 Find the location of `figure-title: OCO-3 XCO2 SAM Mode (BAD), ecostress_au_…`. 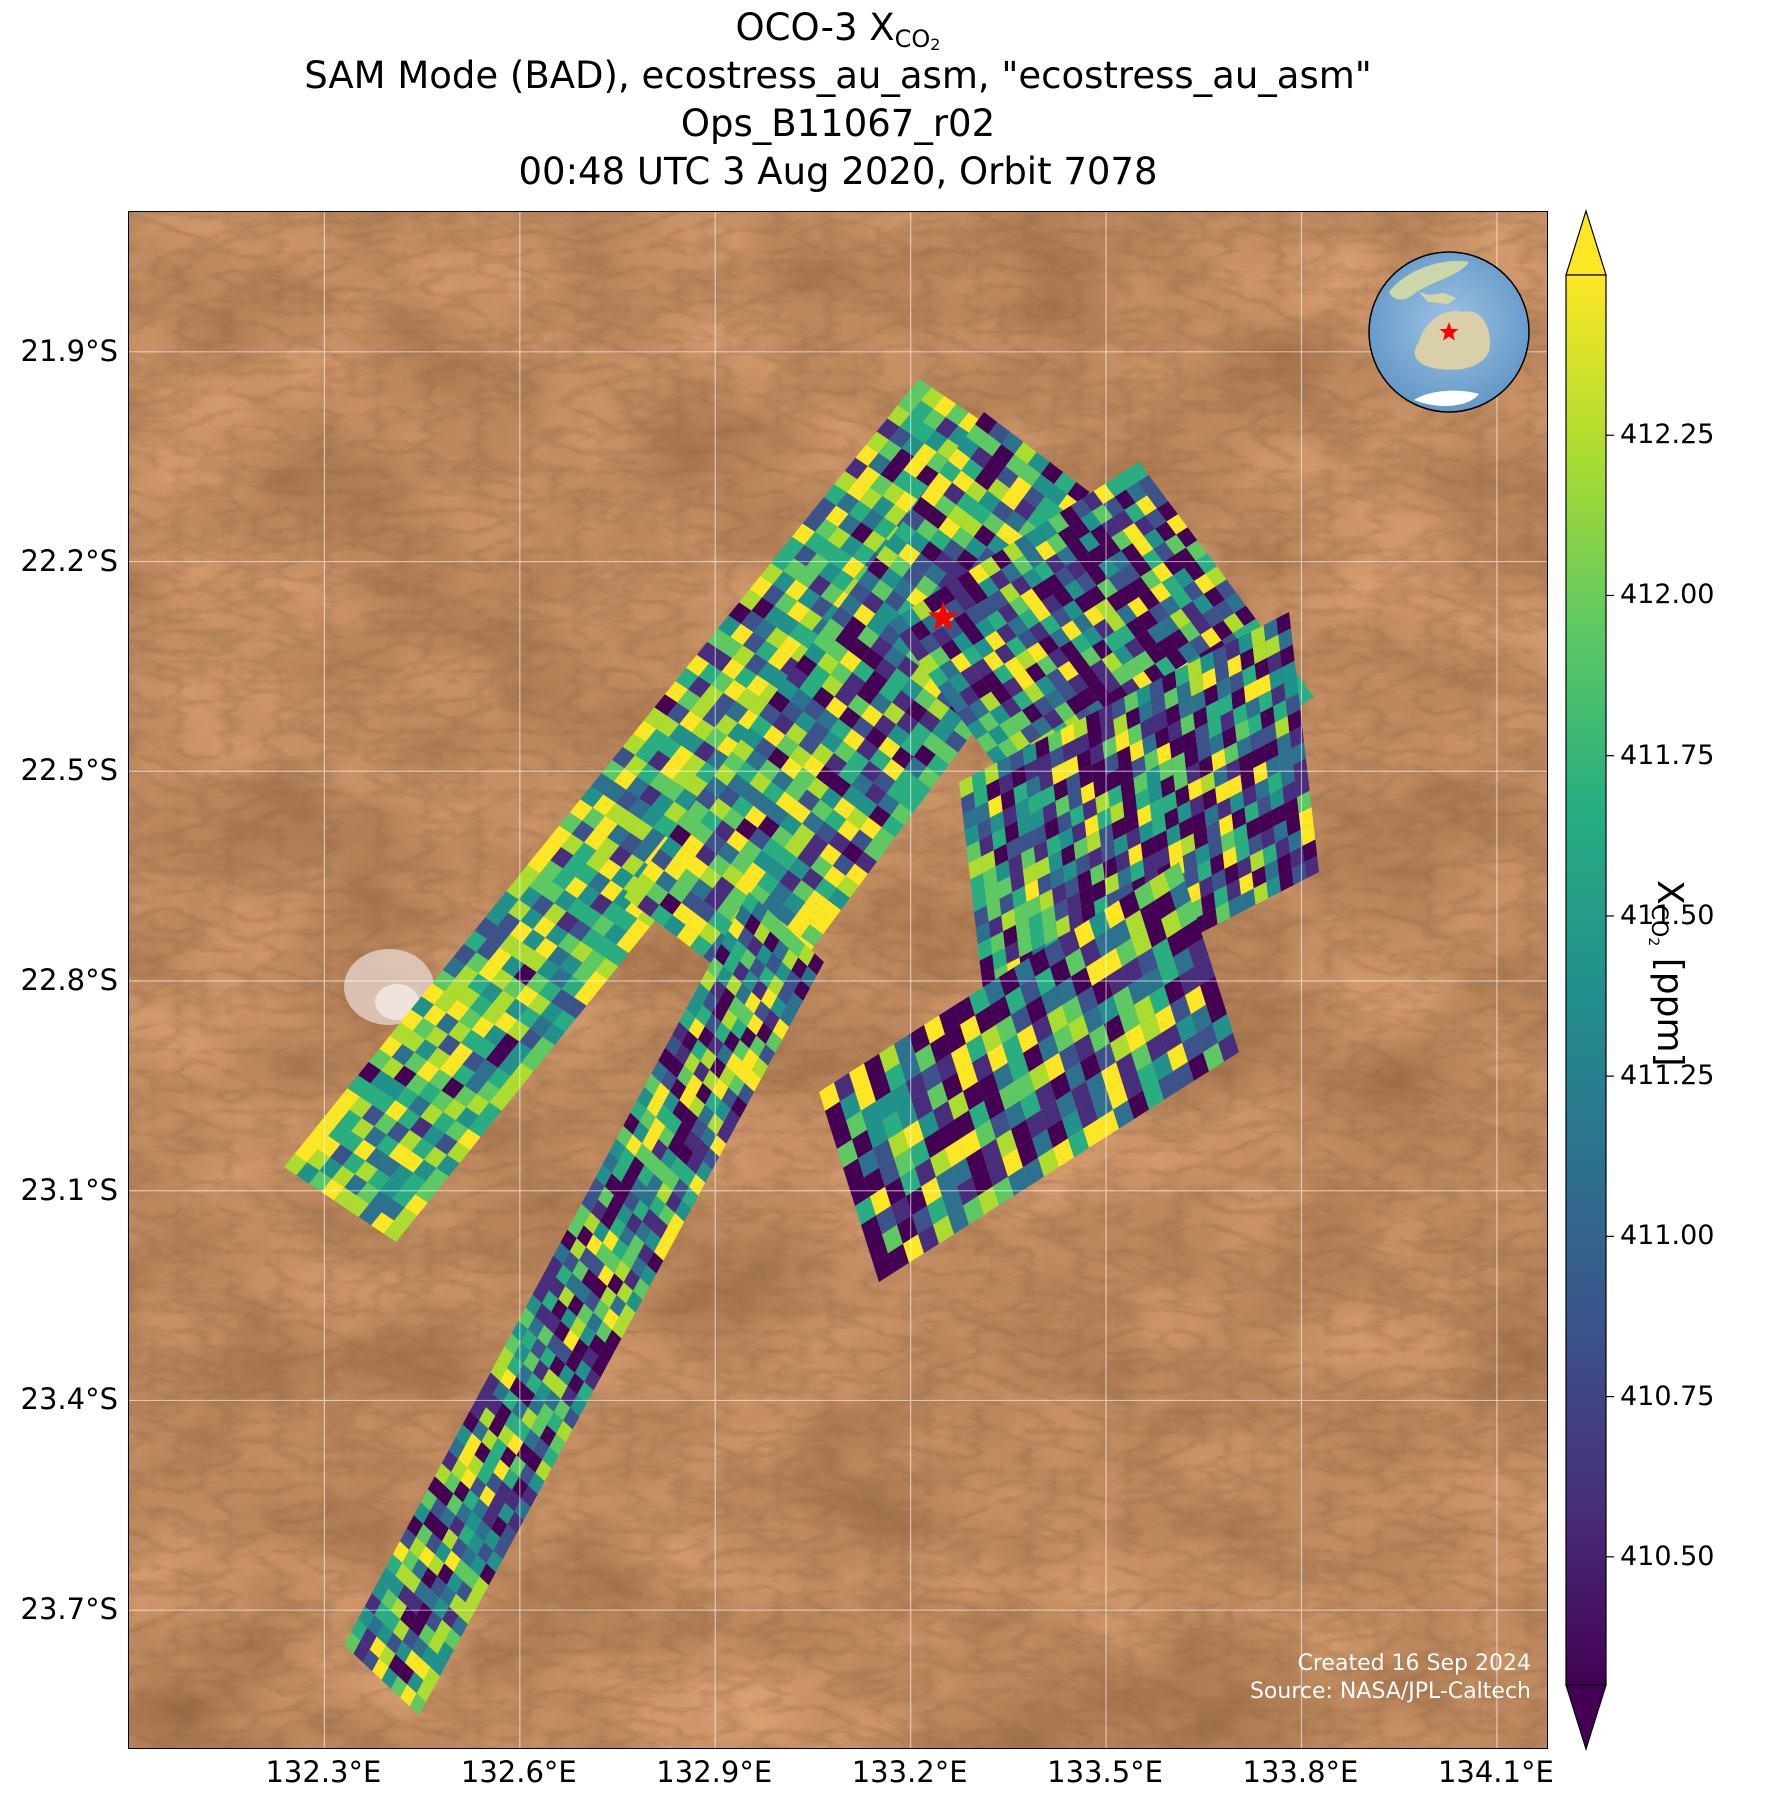

figure-title: OCO-3 XCO2 SAM Mode (BAD), ecostress_au_… is located at coordinates (838, 100).